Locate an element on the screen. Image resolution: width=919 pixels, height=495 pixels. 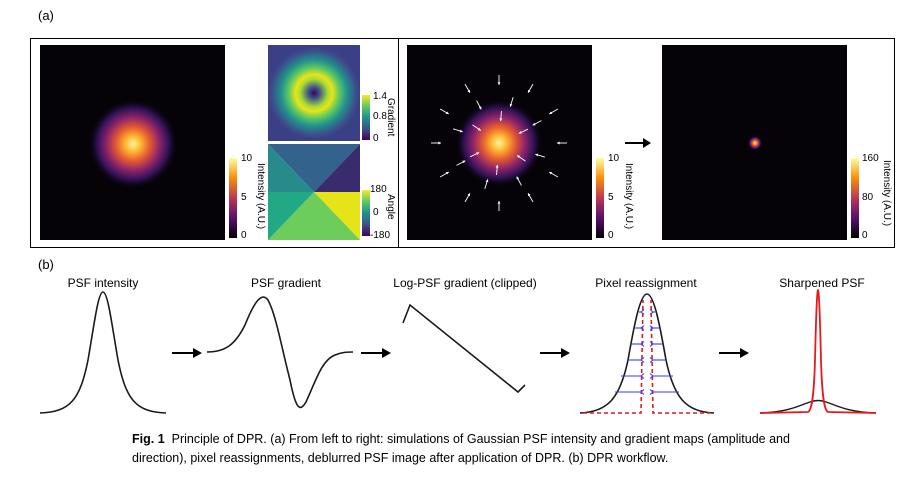
cbar3-min: -180 is located at coordinates (380, 235).